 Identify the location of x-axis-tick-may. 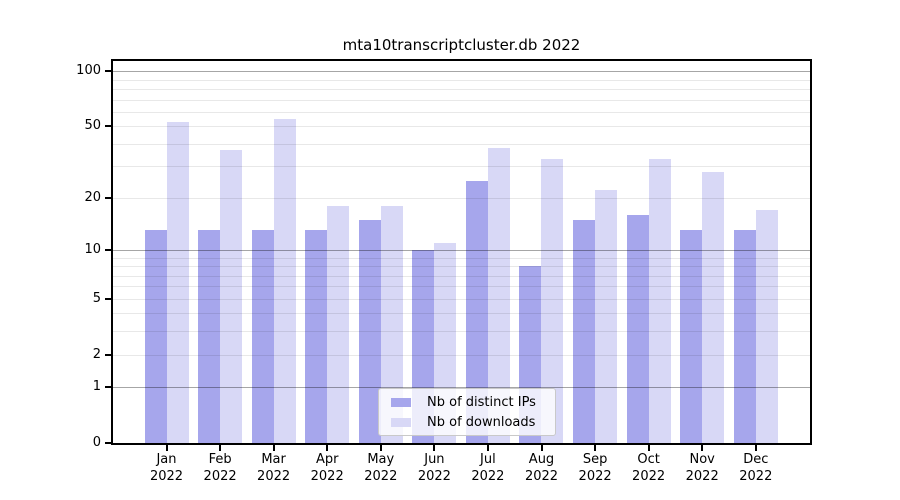
(380, 448).